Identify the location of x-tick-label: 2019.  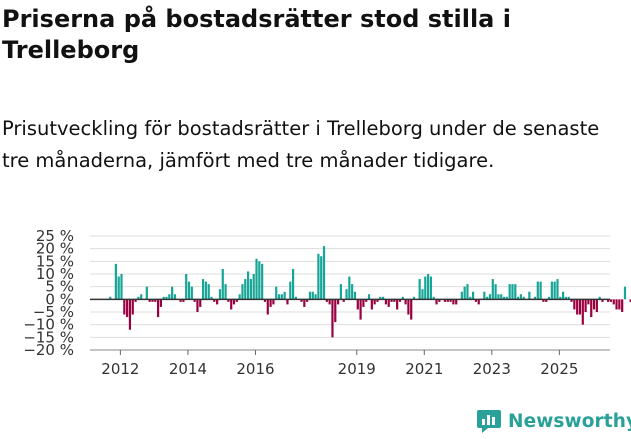
(357, 369).